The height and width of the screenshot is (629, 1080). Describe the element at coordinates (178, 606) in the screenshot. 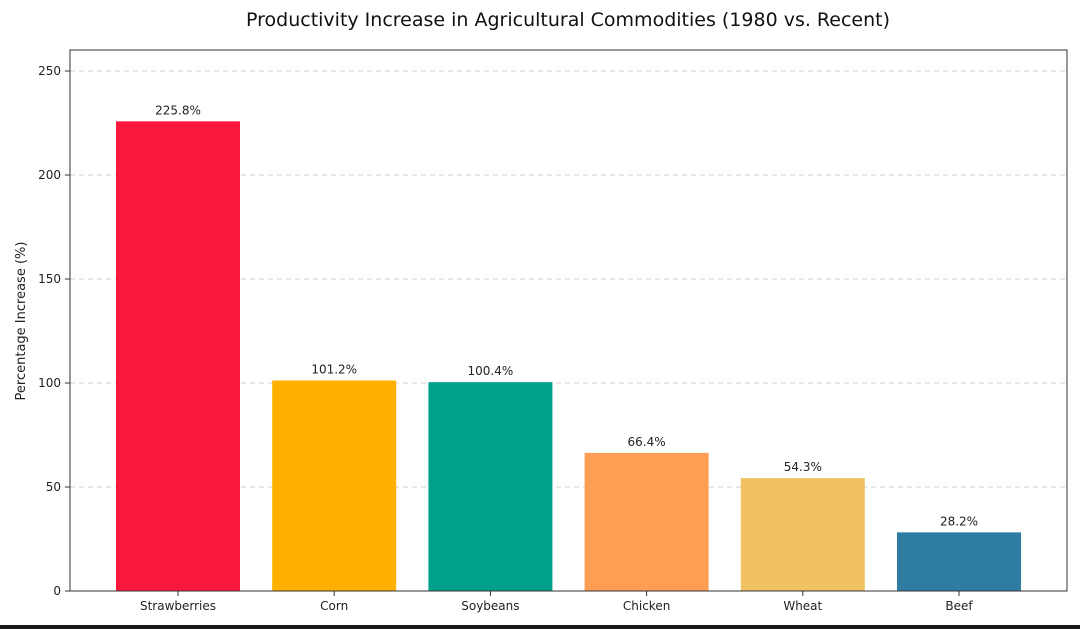

I see `x-tick-label: Strawberries` at that location.